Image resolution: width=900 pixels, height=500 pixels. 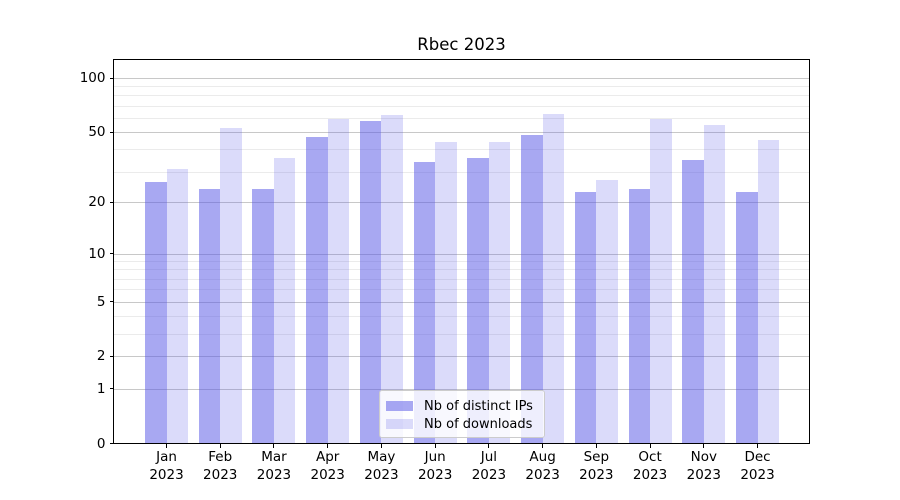 I want to click on bar-distinct-ips-sep, so click(x=585, y=317).